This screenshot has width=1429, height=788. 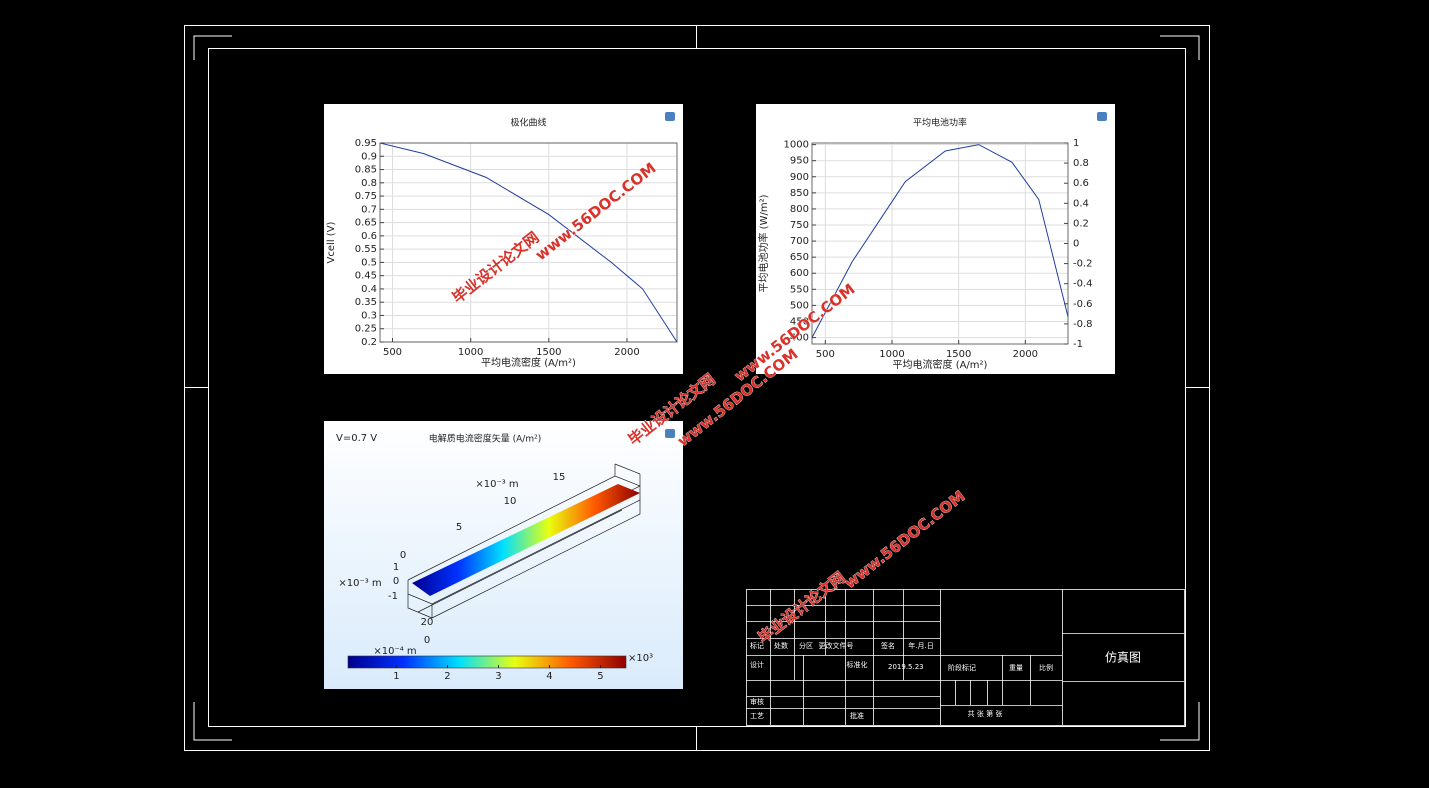 What do you see at coordinates (757, 664) in the screenshot?
I see `title-block-label: 设计` at bounding box center [757, 664].